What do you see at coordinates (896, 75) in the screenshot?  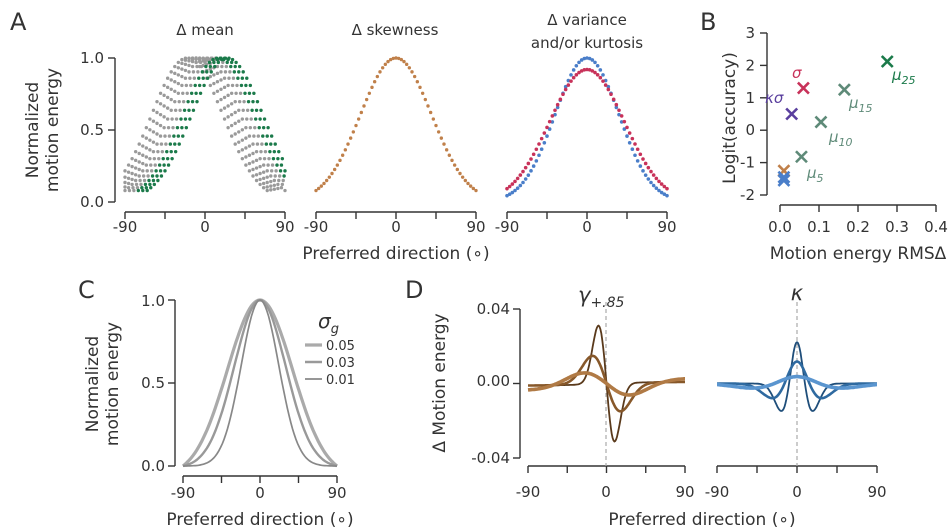 I see `label-mu25-symbol: μ` at bounding box center [896, 75].